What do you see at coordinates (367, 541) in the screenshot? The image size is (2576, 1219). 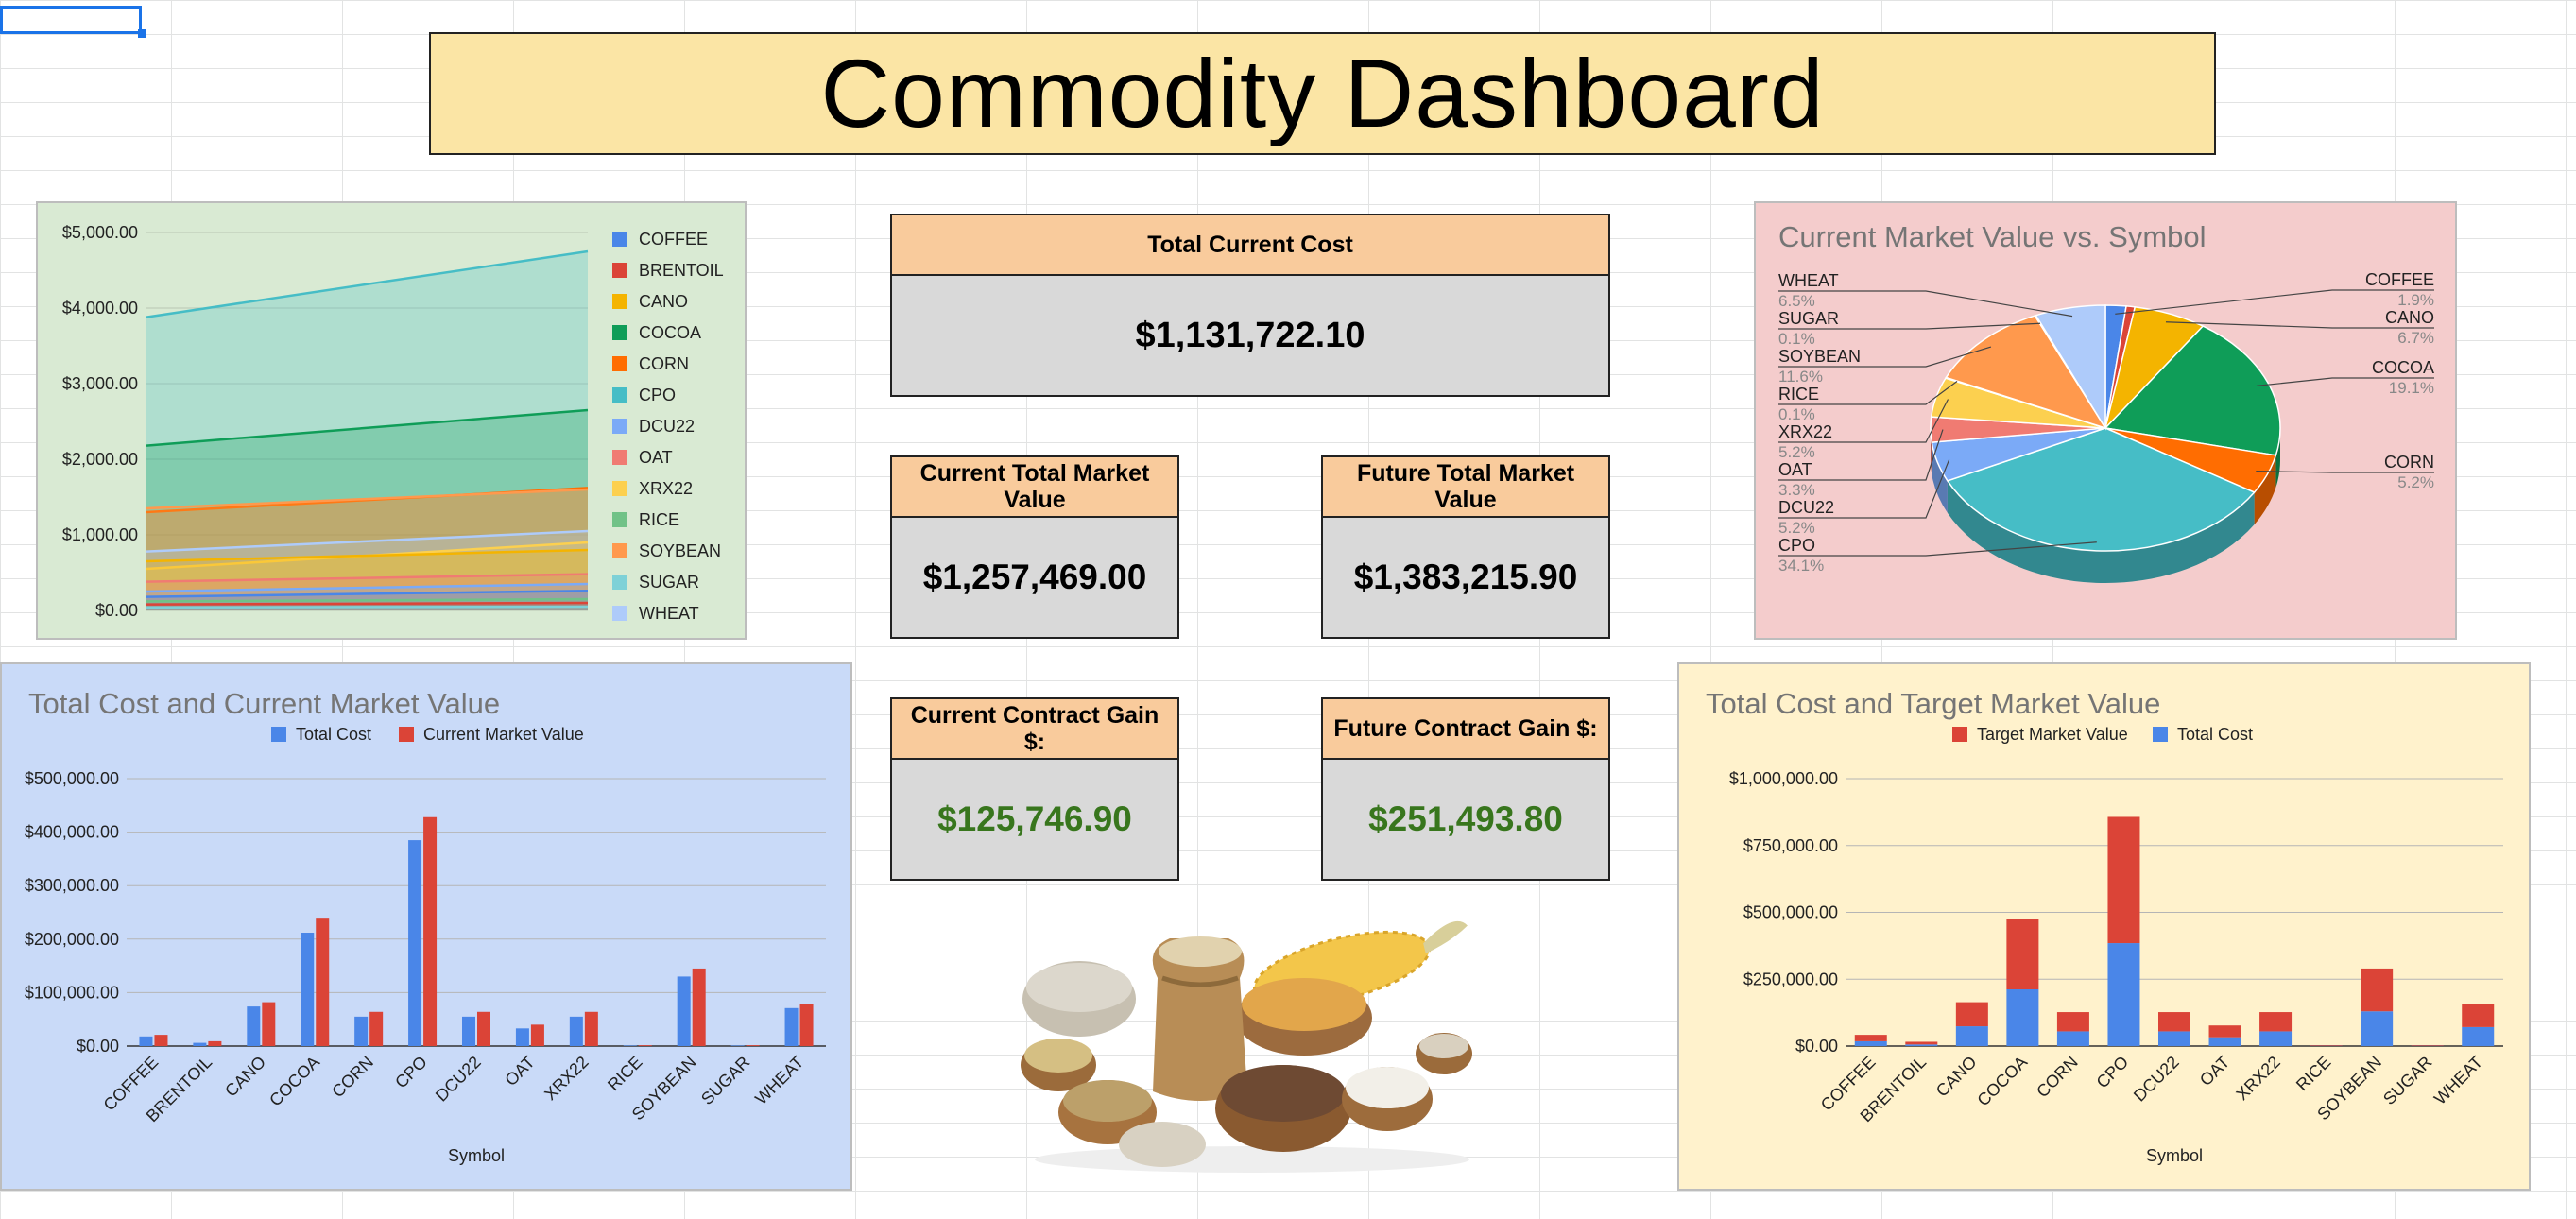 I see `line-wheat` at bounding box center [367, 541].